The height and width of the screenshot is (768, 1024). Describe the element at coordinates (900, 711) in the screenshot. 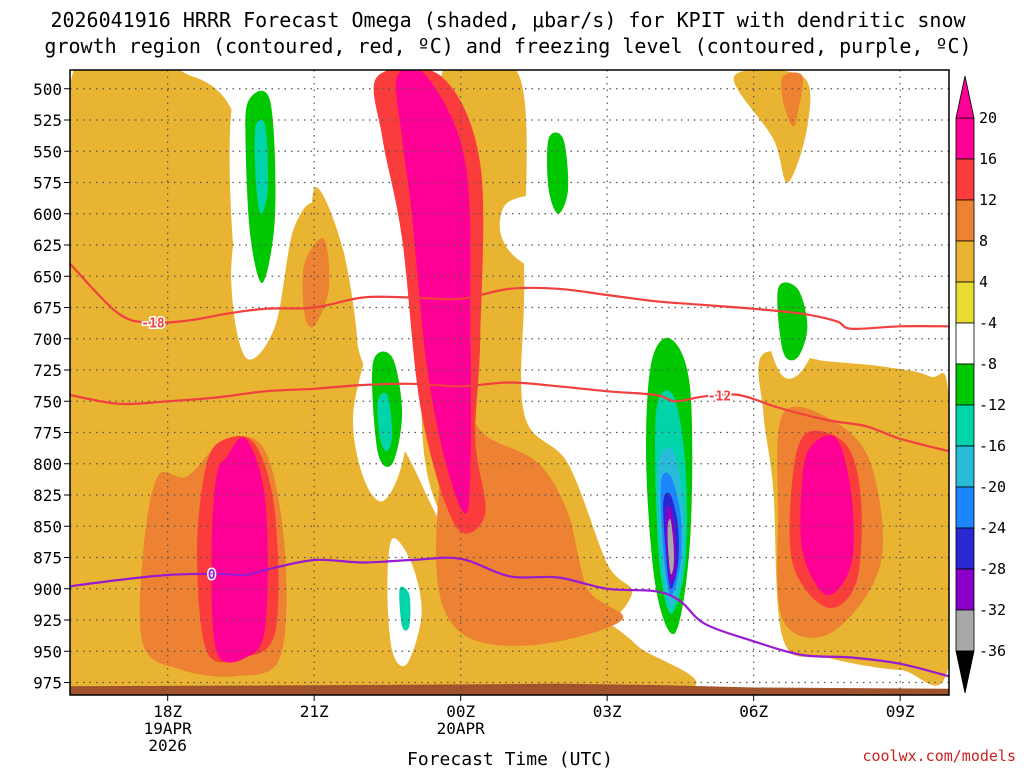

I see `x-tick-label: 09Z` at that location.